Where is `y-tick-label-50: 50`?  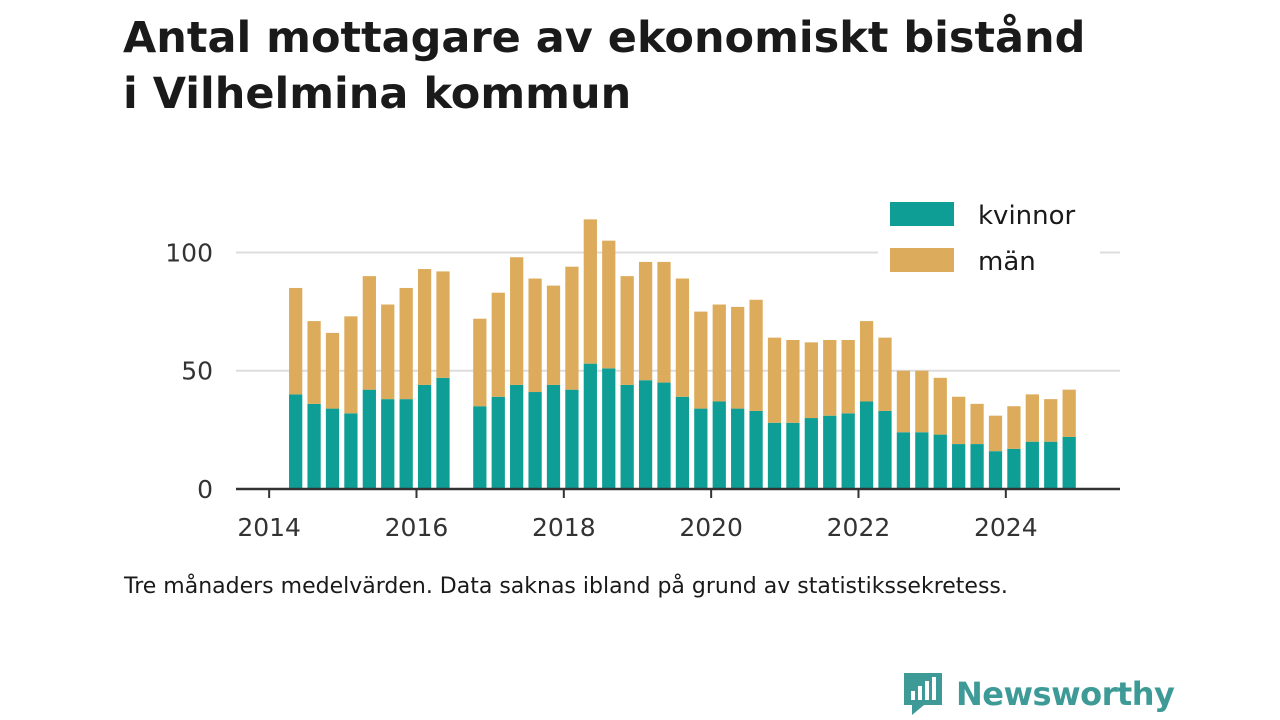
y-tick-label-50: 50 is located at coordinates (197, 371).